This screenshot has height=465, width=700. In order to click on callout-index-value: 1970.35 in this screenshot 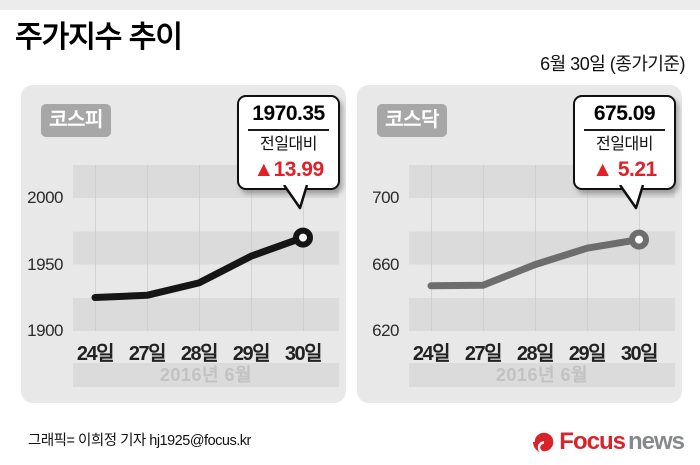, I will do `click(288, 113)`.